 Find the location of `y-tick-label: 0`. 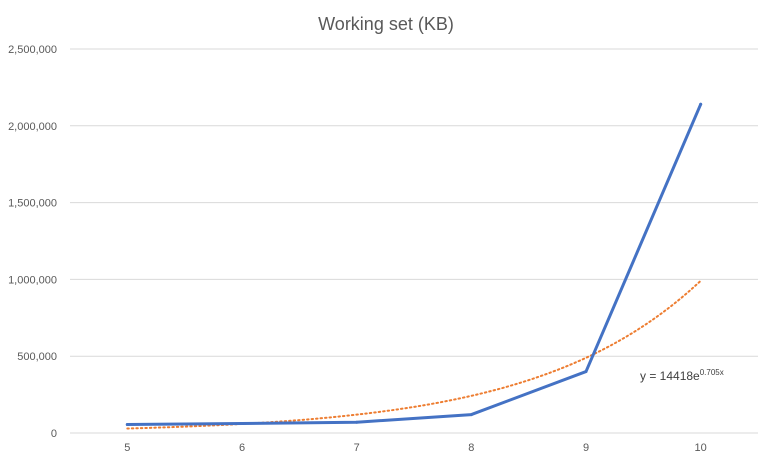

y-tick-label: 0 is located at coordinates (54, 434).